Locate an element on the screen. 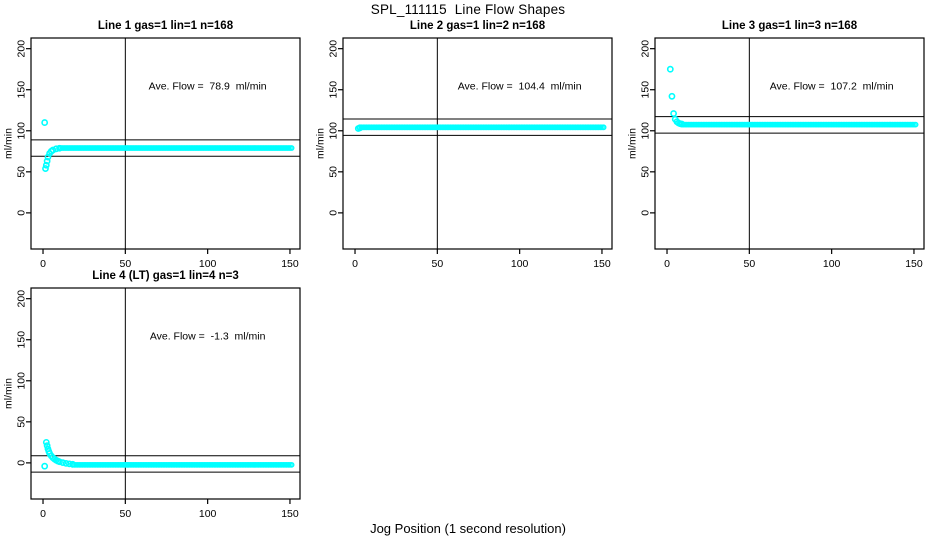 This screenshot has height=540, width=936. avg-flow-annotation: Ave. Flow = -1.3 ml/min is located at coordinates (208, 337).